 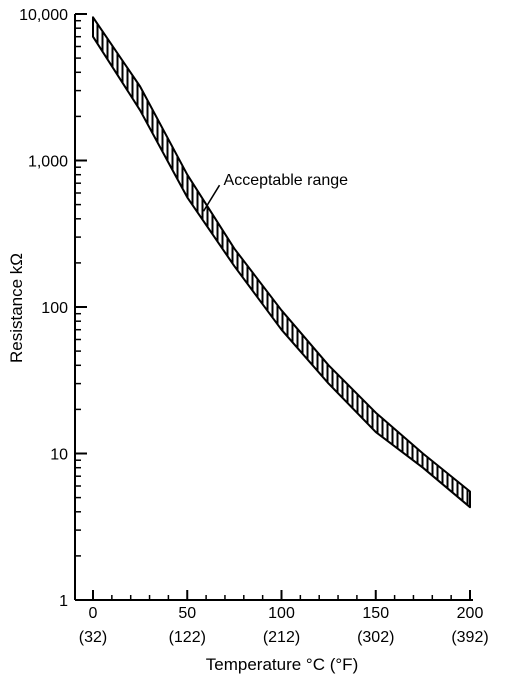 What do you see at coordinates (63, 601) in the screenshot?
I see `y-tick-label: 1` at bounding box center [63, 601].